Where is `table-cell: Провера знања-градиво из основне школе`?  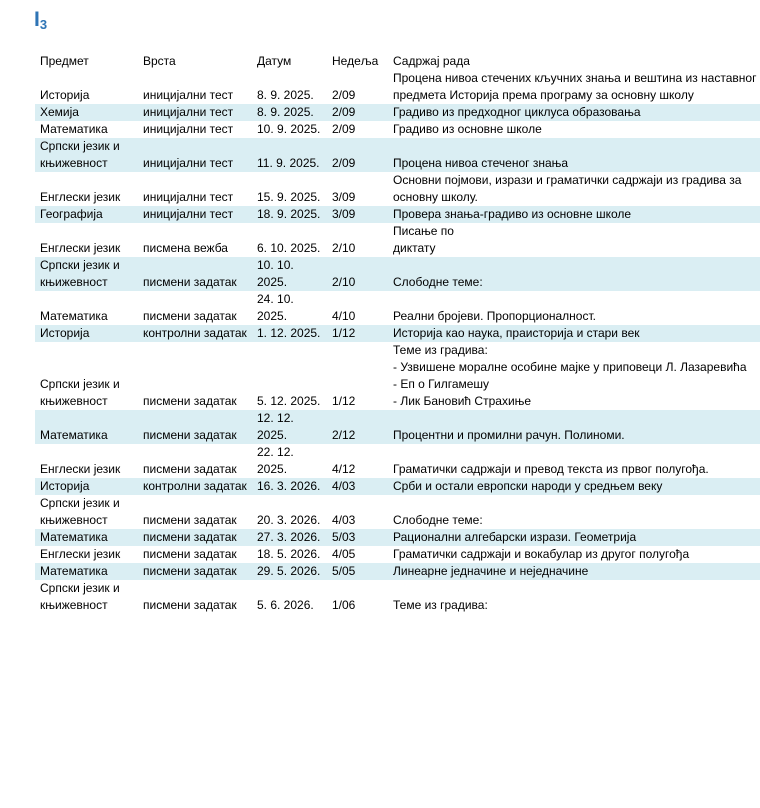
table-cell: Провера знања-градиво из основне школе is located at coordinates (574, 214).